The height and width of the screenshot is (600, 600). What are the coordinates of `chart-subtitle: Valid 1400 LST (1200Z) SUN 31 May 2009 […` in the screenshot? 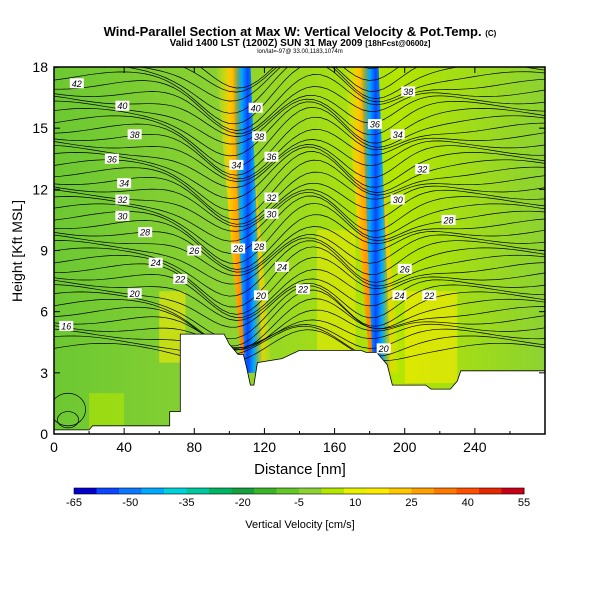 It's located at (300, 43).